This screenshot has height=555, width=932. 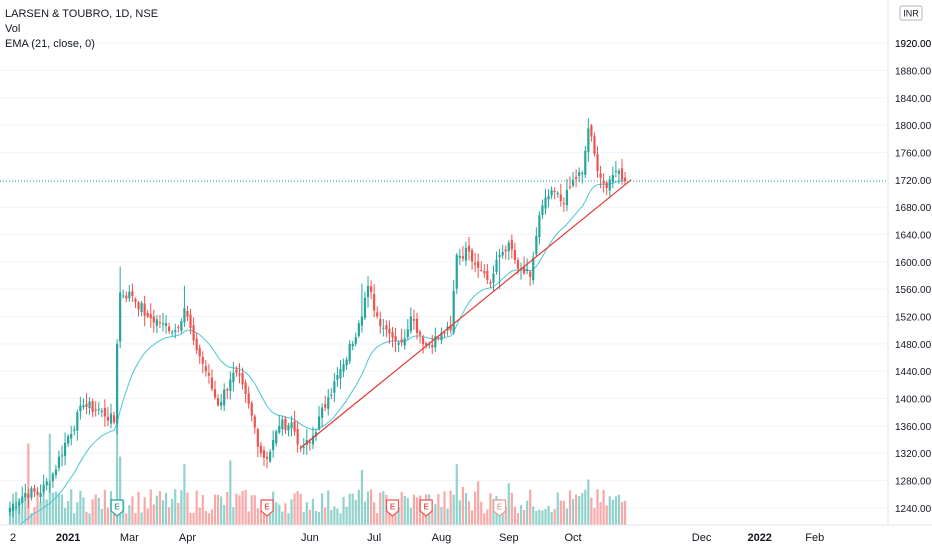 What do you see at coordinates (913, 427) in the screenshot?
I see `price-tick-label: 1360.00` at bounding box center [913, 427].